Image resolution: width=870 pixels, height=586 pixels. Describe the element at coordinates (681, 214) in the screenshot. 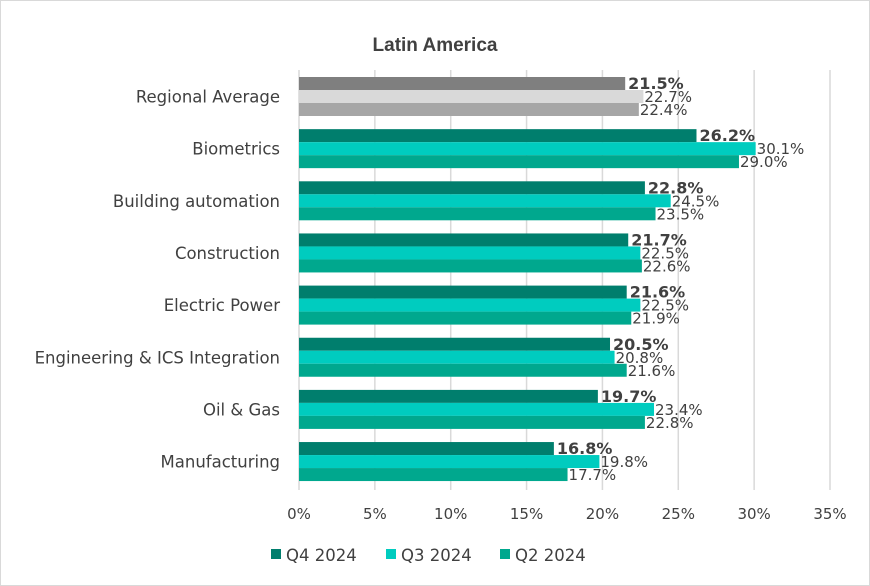

I see `data-label: 23.5%` at that location.